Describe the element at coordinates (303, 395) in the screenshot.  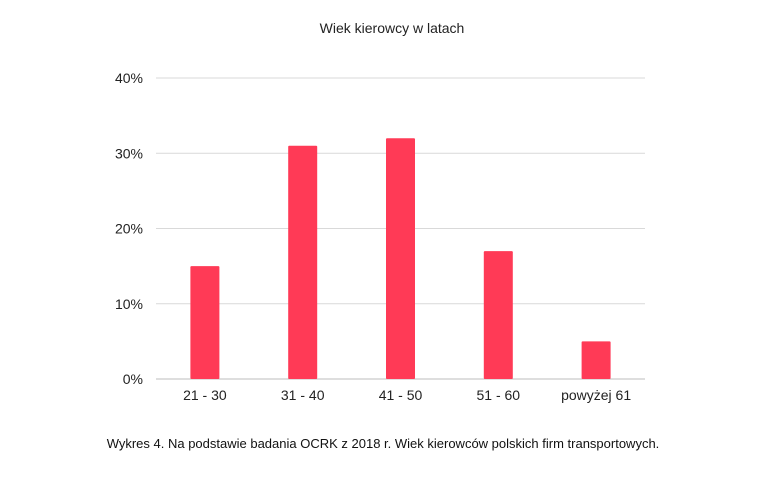
I see `x-tick-label: 31 - 40` at that location.